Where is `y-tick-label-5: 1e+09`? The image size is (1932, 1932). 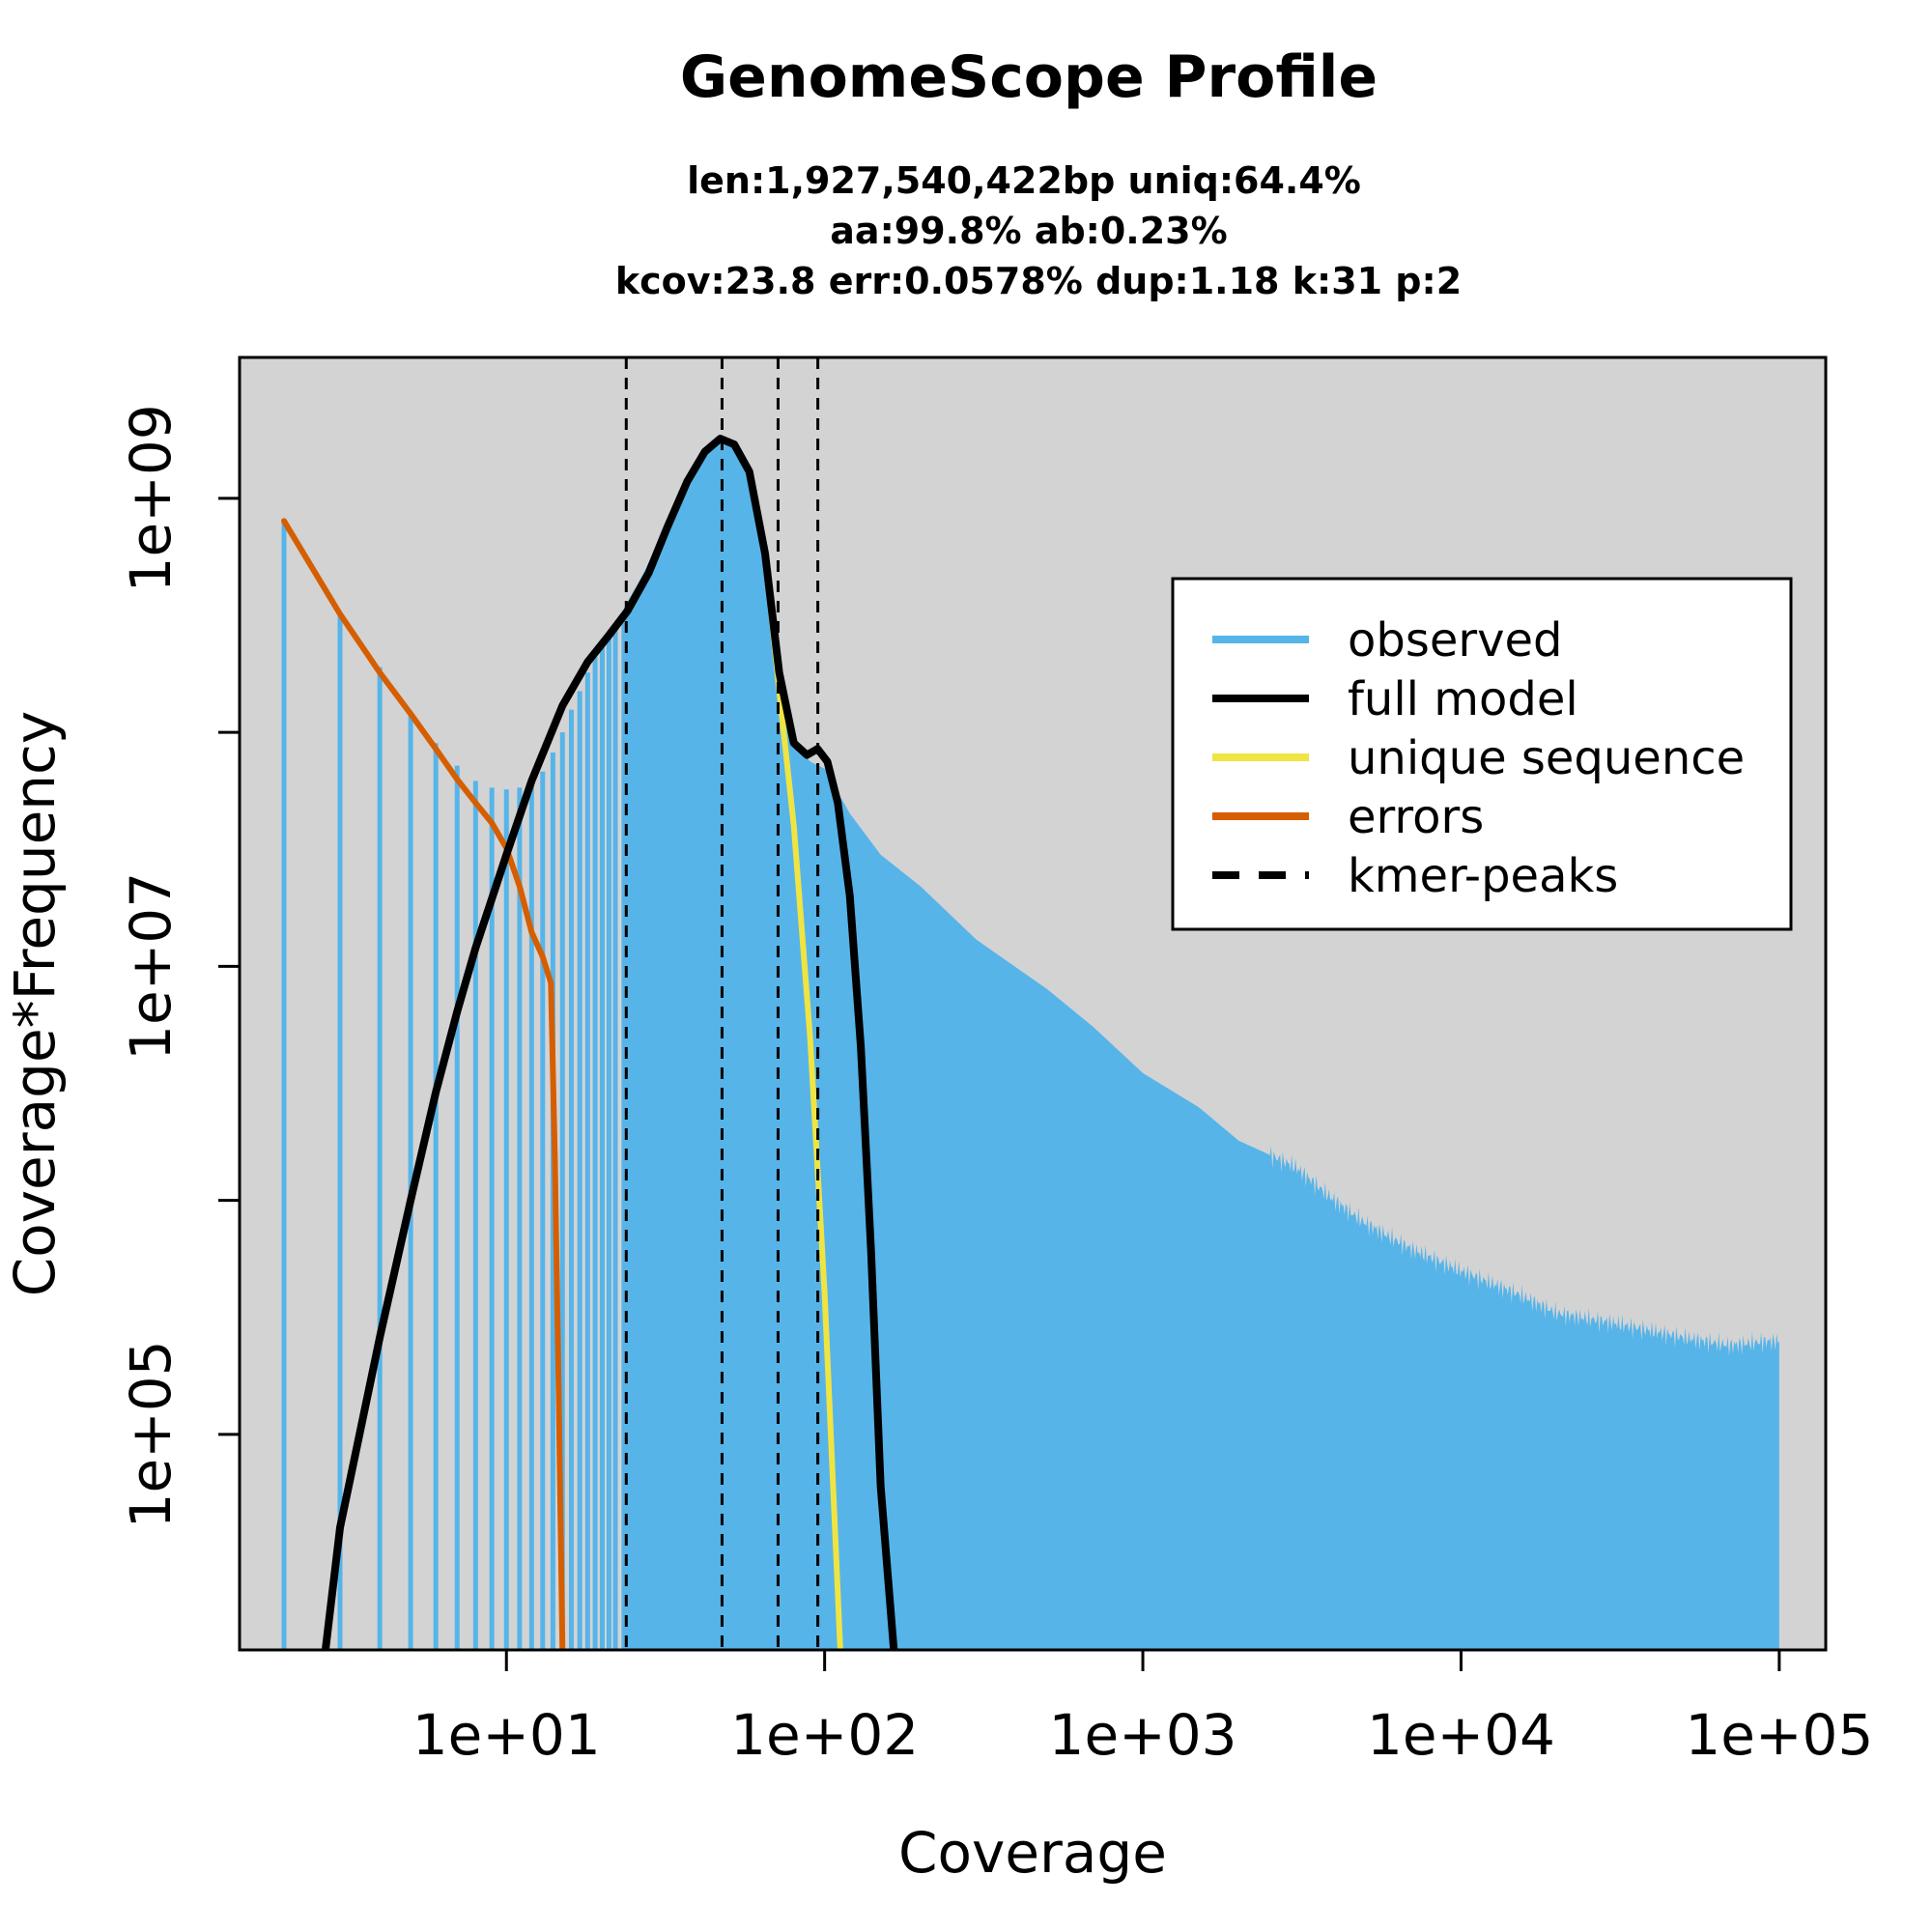 y-tick-label-5: 1e+09 is located at coordinates (151, 498).